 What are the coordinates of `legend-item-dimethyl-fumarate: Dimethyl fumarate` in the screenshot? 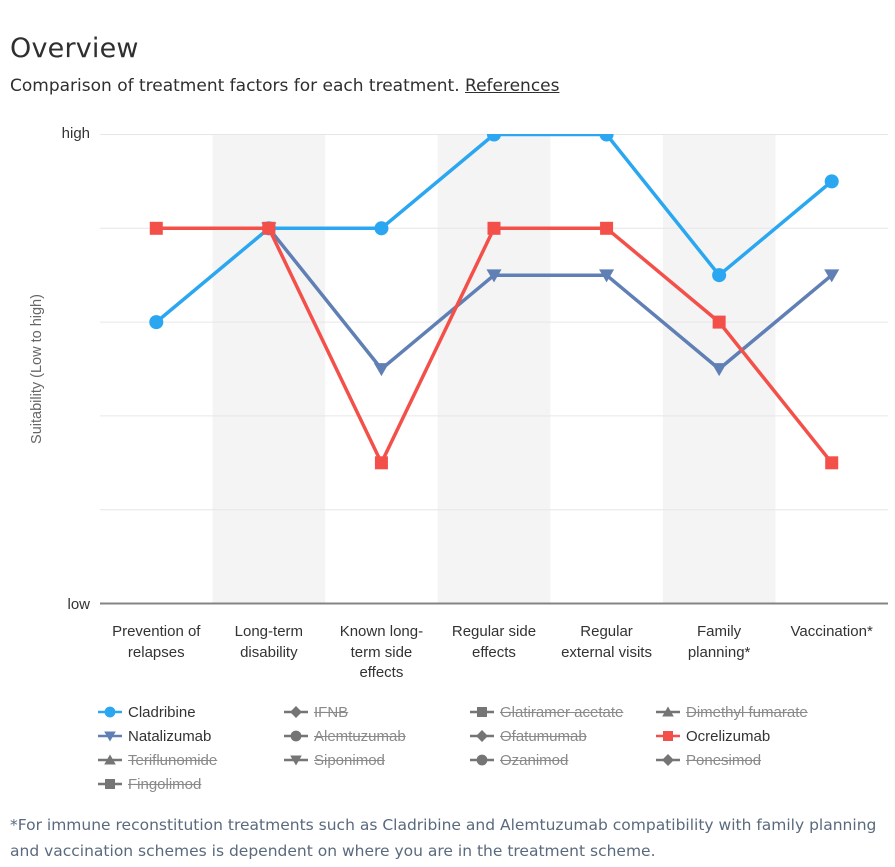 It's located at (748, 712).